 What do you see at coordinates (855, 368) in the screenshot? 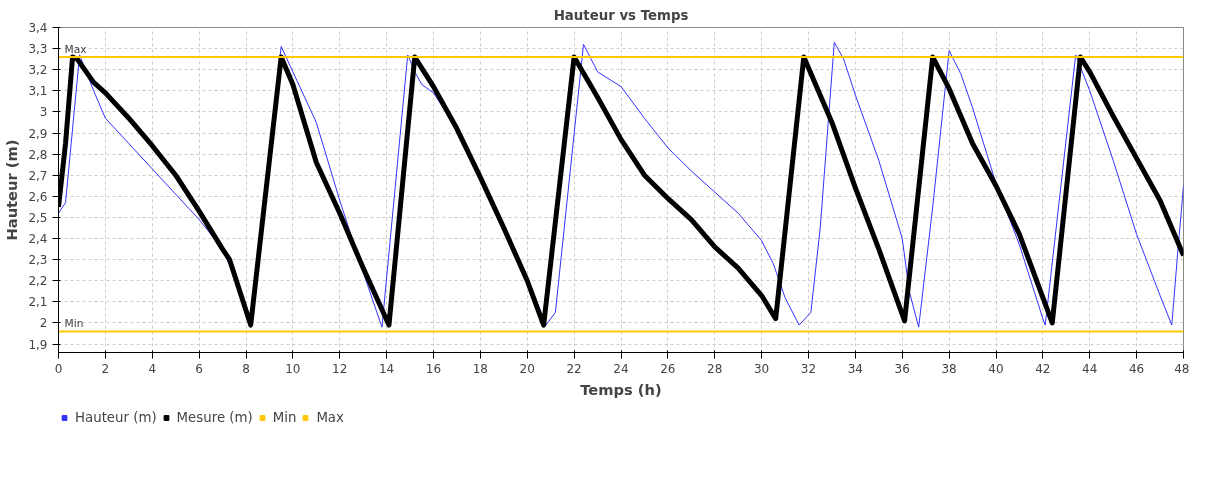
I see `x-tick-label: 34` at bounding box center [855, 368].